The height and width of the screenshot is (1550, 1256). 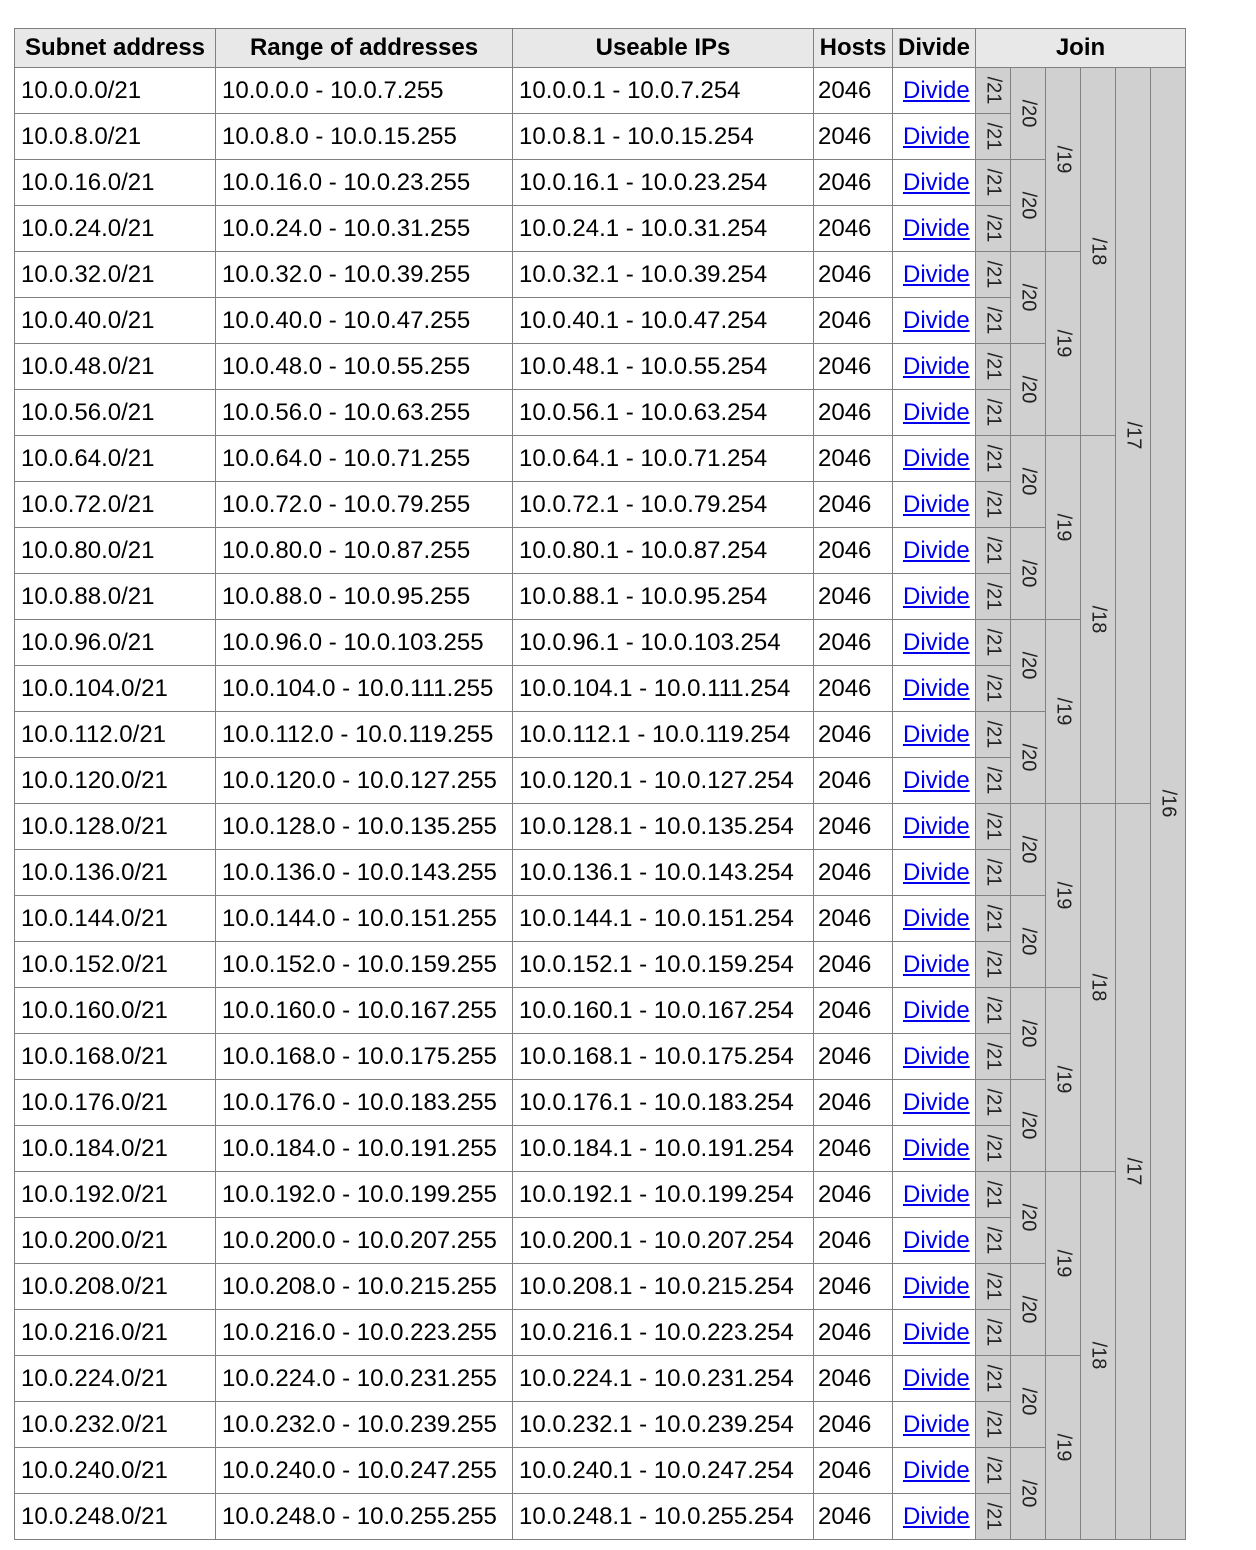 I want to click on useable-ips-cell: 10.0.136.1 - 10.0.143.254, so click(x=663, y=872).